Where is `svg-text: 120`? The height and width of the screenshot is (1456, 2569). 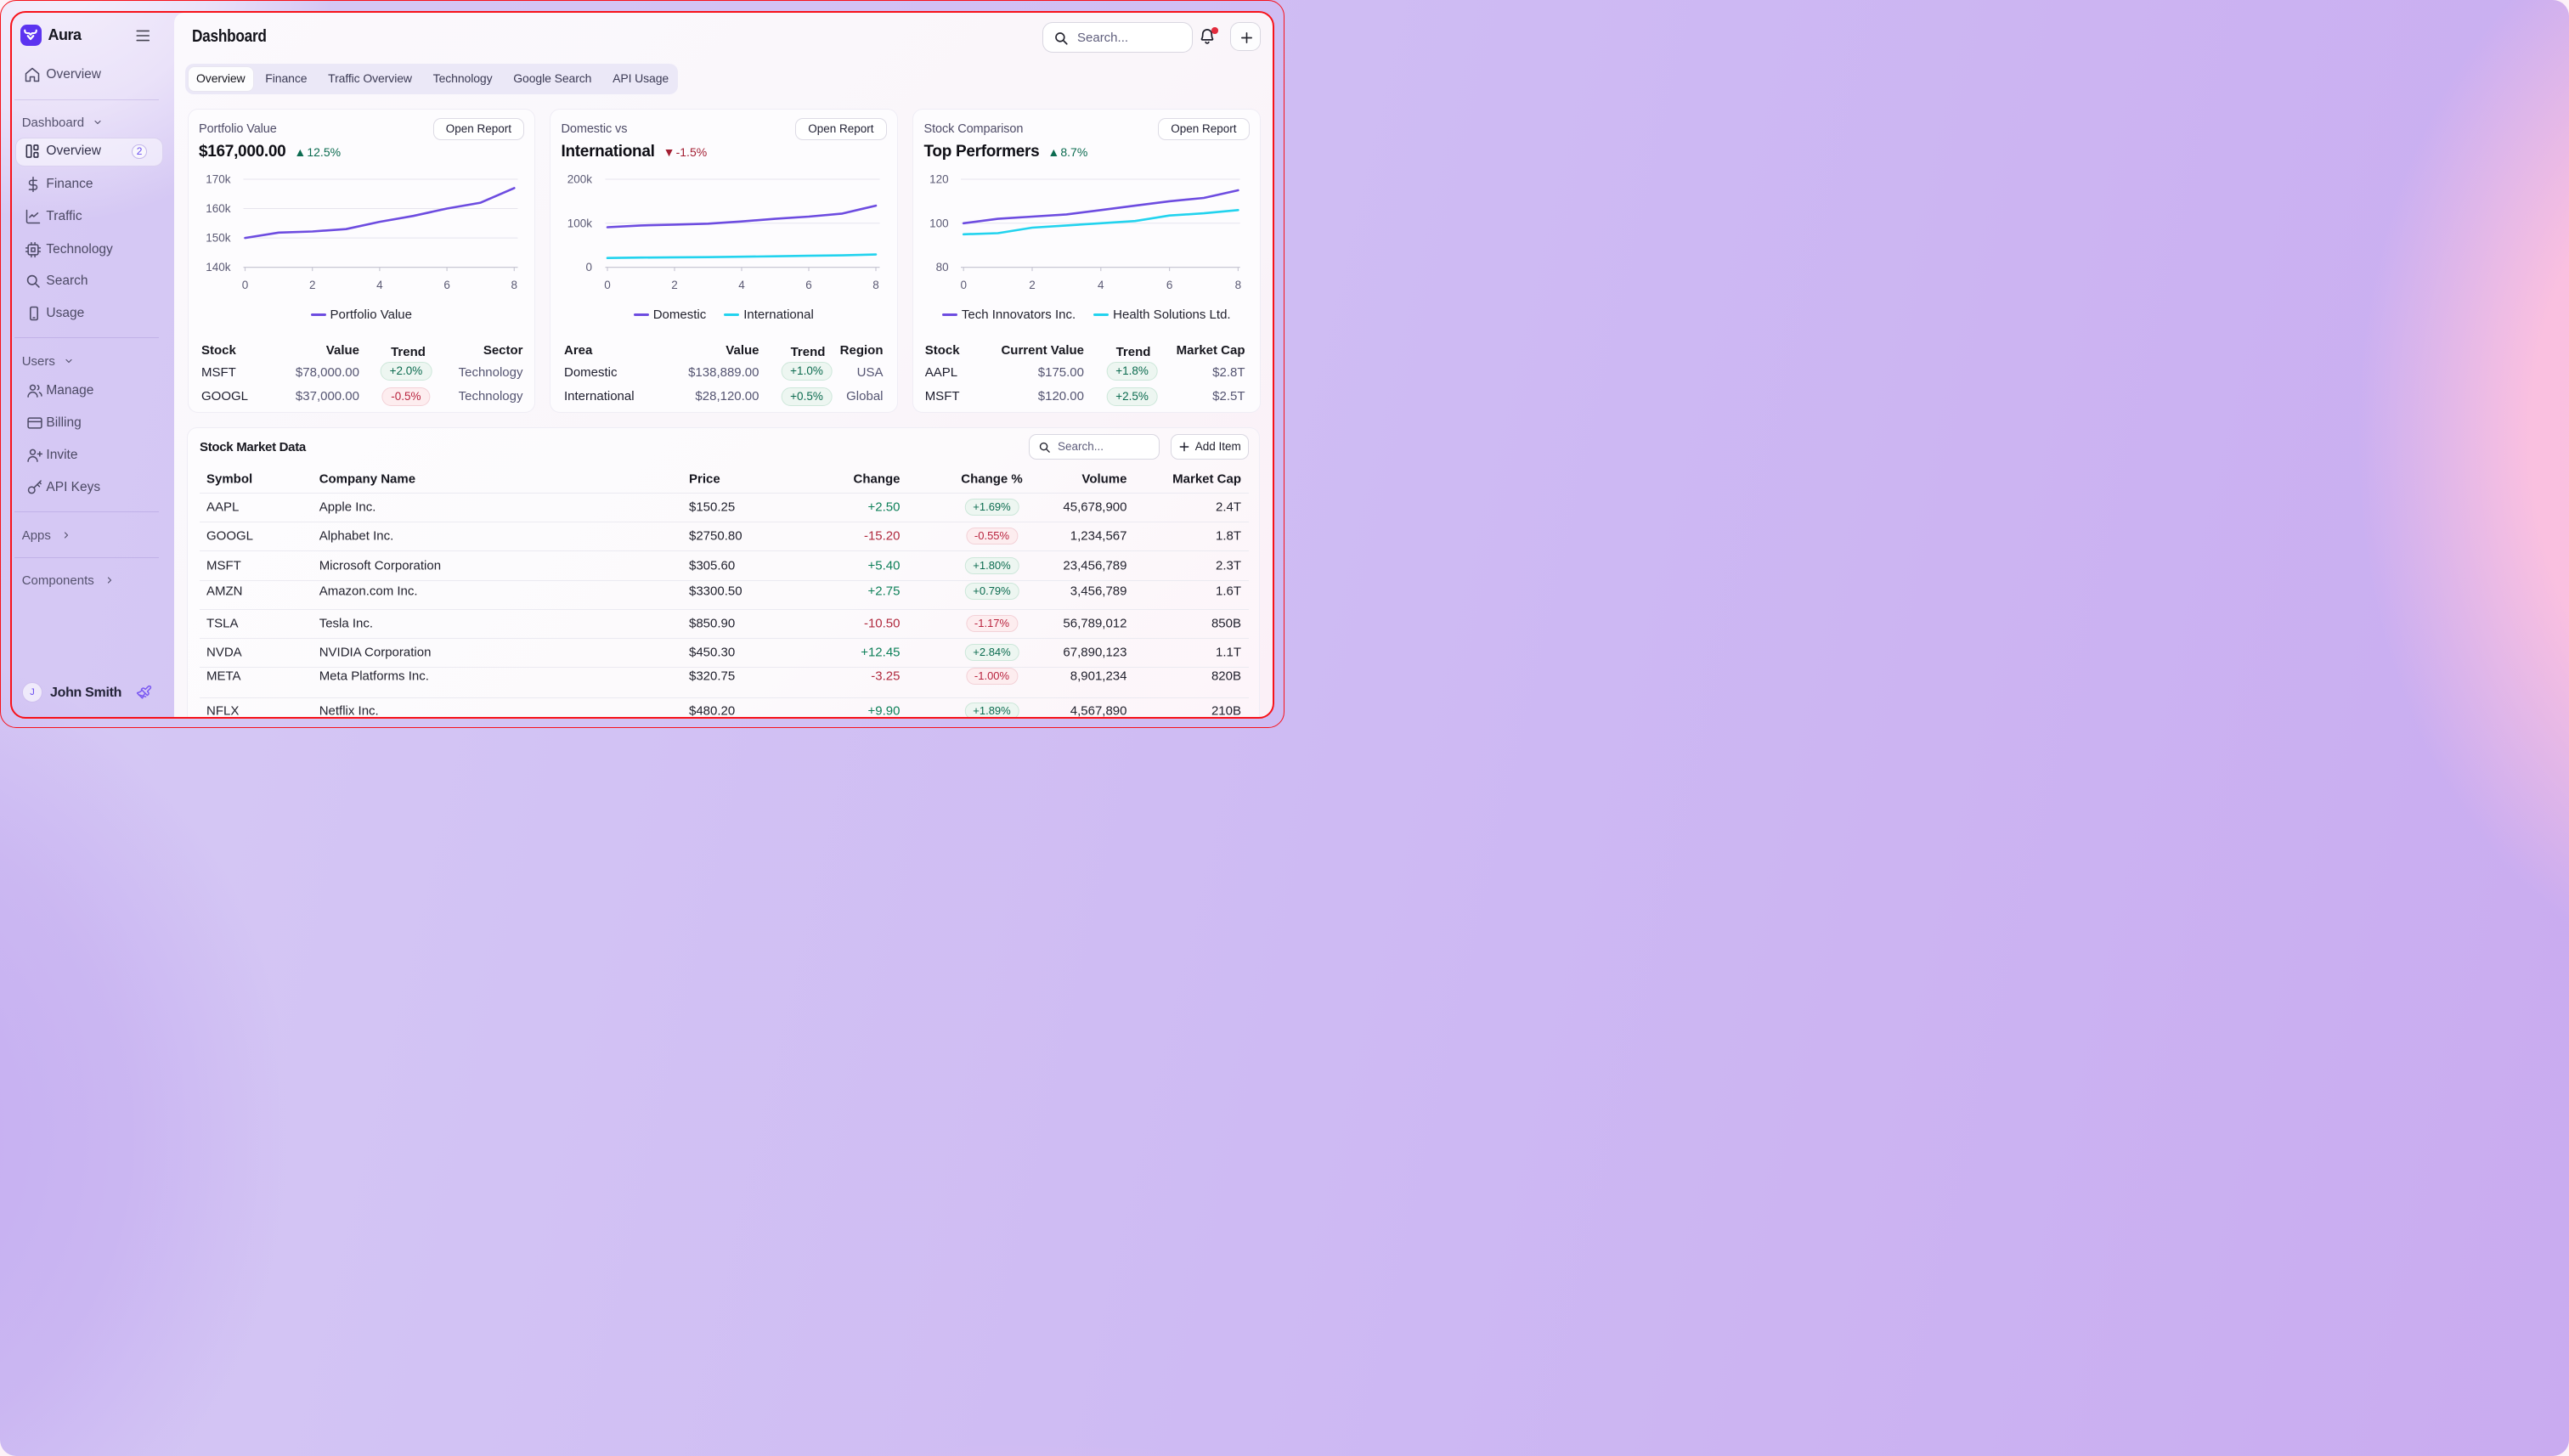
svg-text: 120 is located at coordinates (939, 179).